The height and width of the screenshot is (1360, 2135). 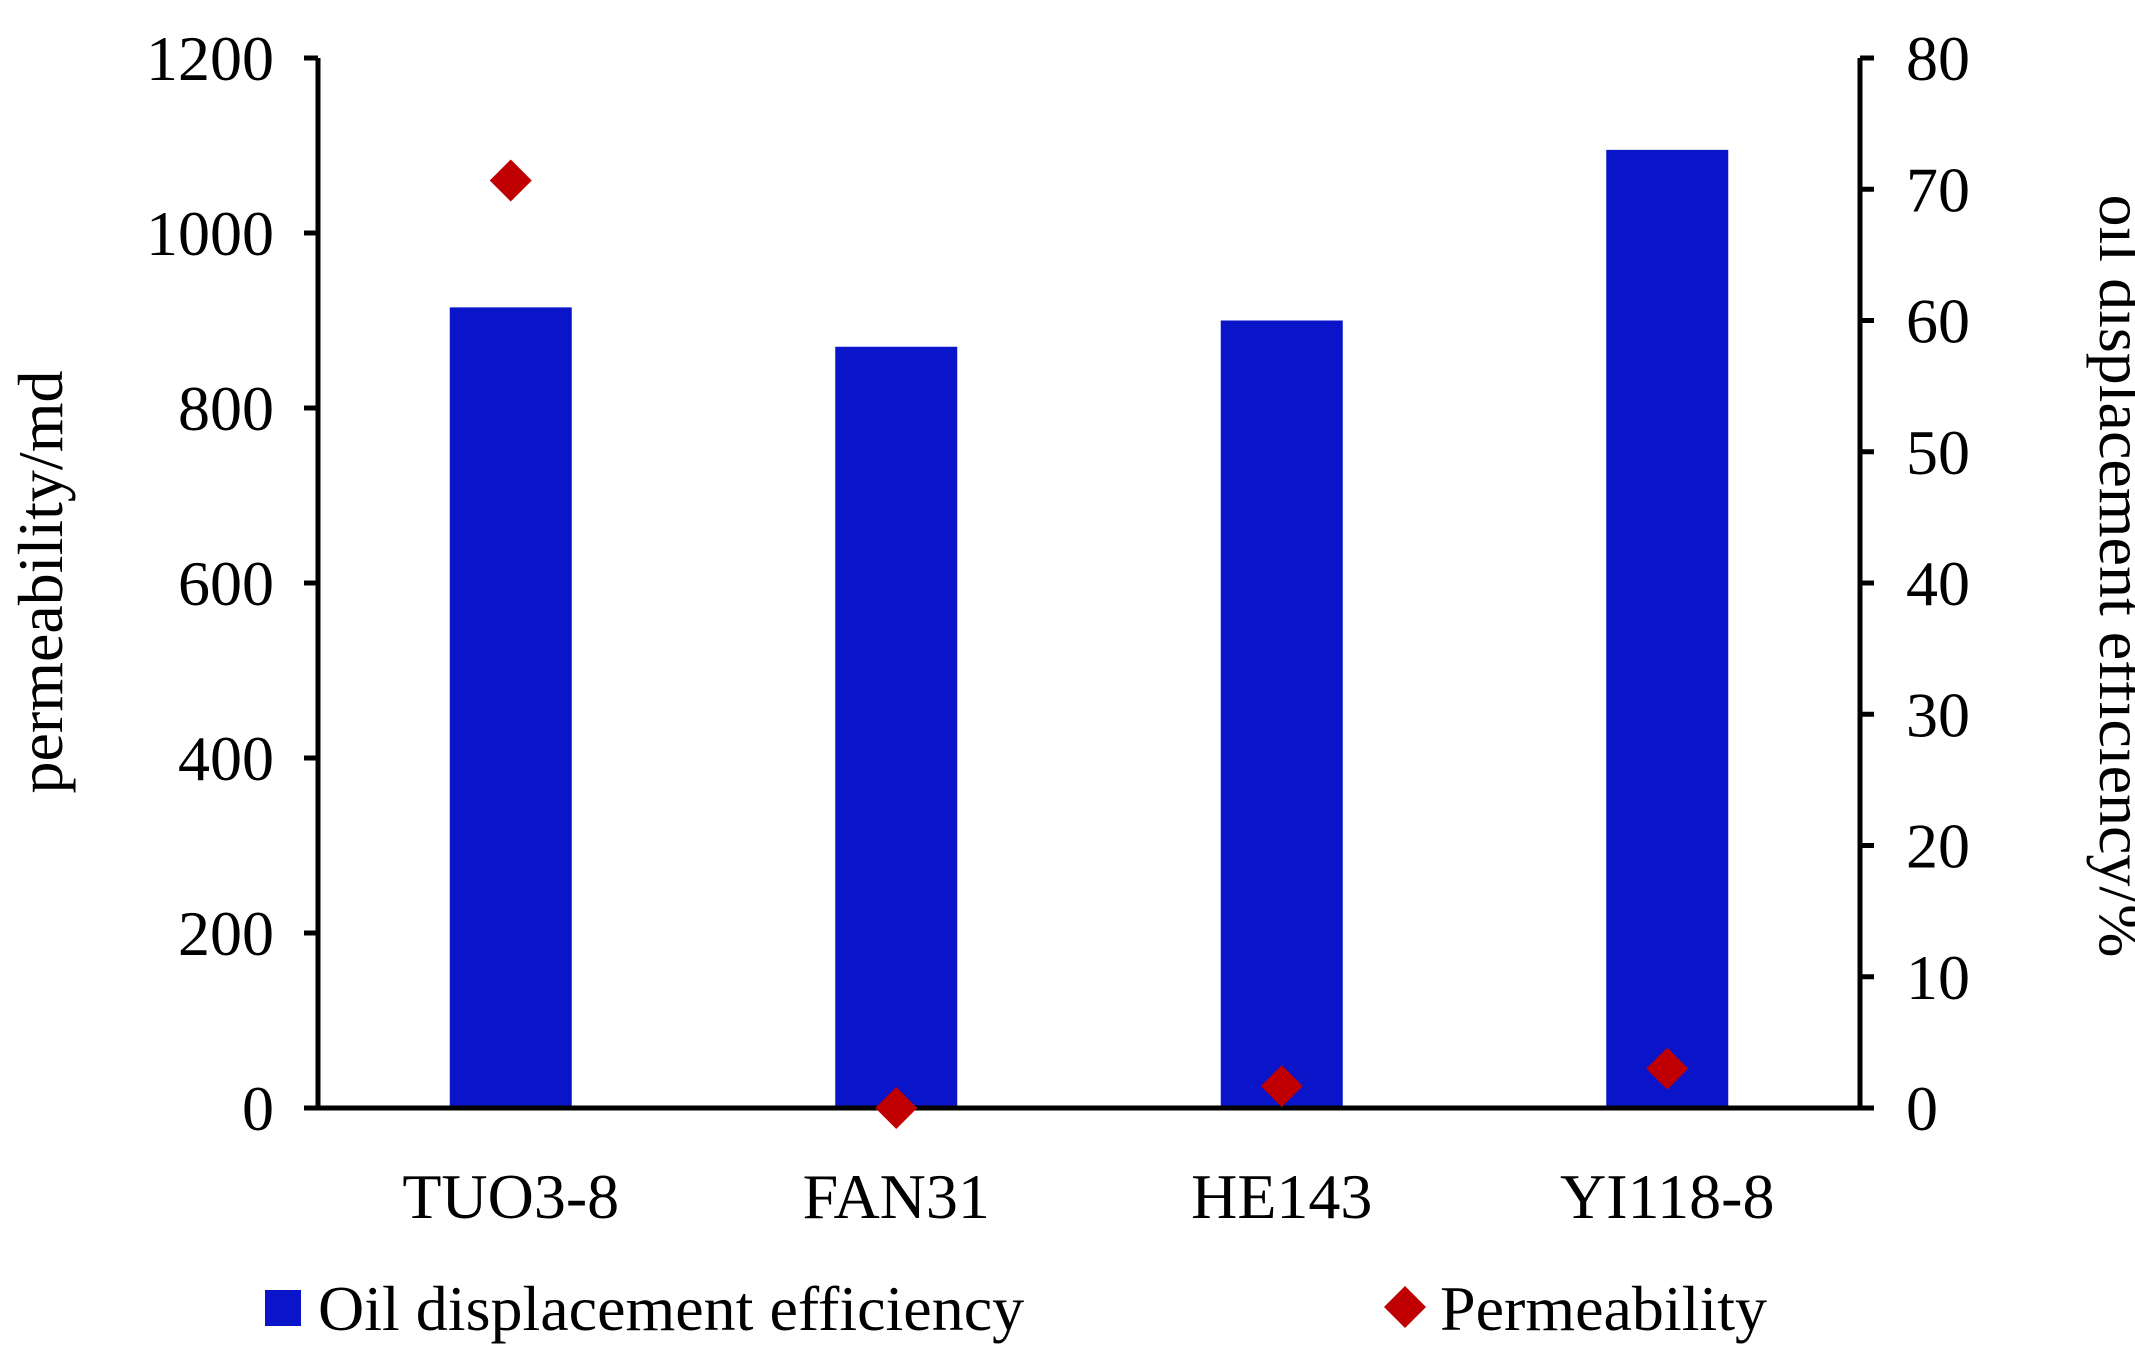 I want to click on right-tick-label: 40, so click(x=1938, y=583).